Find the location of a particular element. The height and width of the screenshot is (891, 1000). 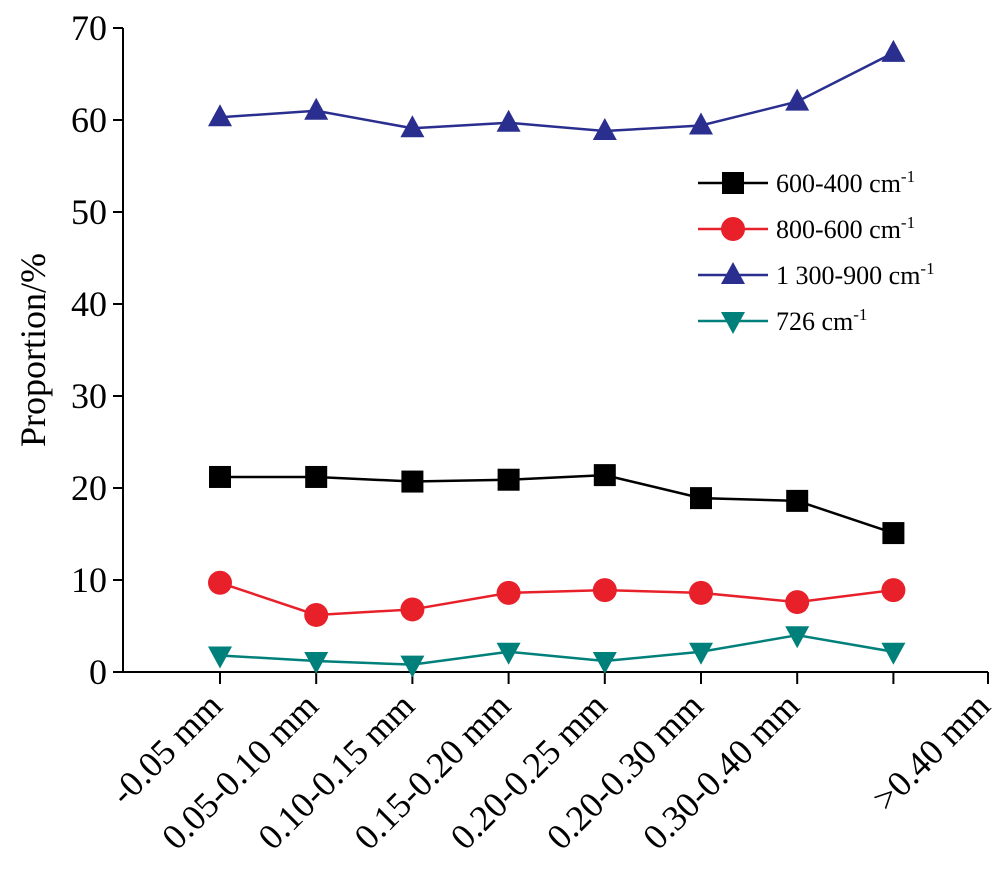

legend-item-4: 726 cm-1 is located at coordinates (782, 320).